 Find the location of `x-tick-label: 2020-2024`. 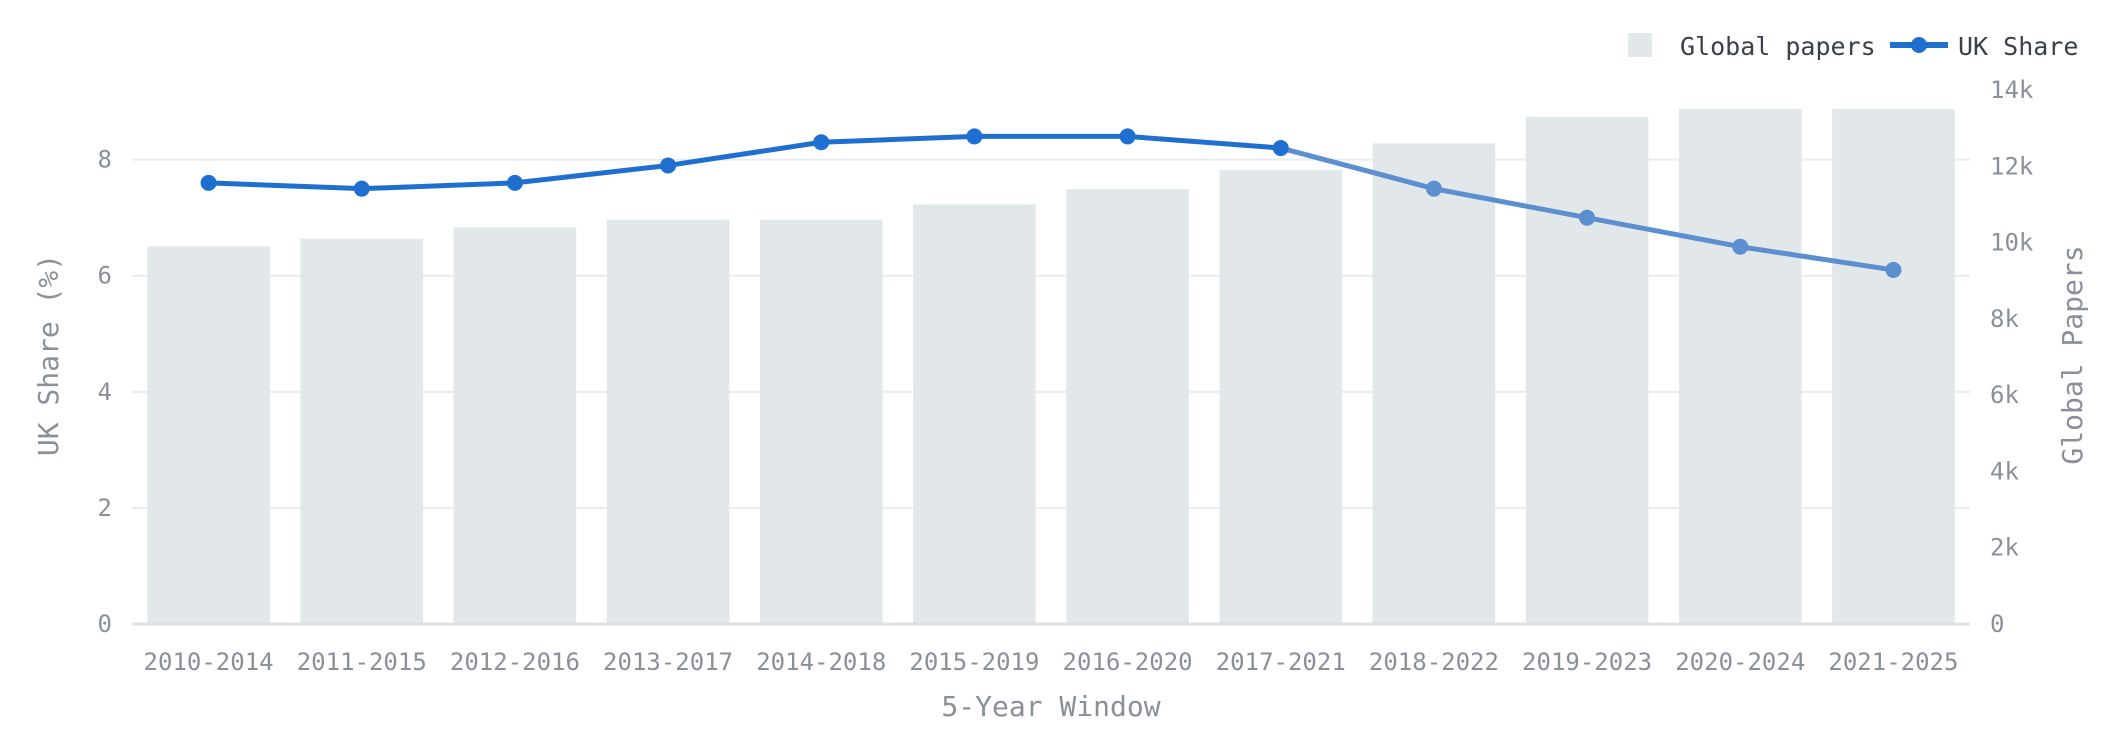

x-tick-label: 2020-2024 is located at coordinates (1740, 662).